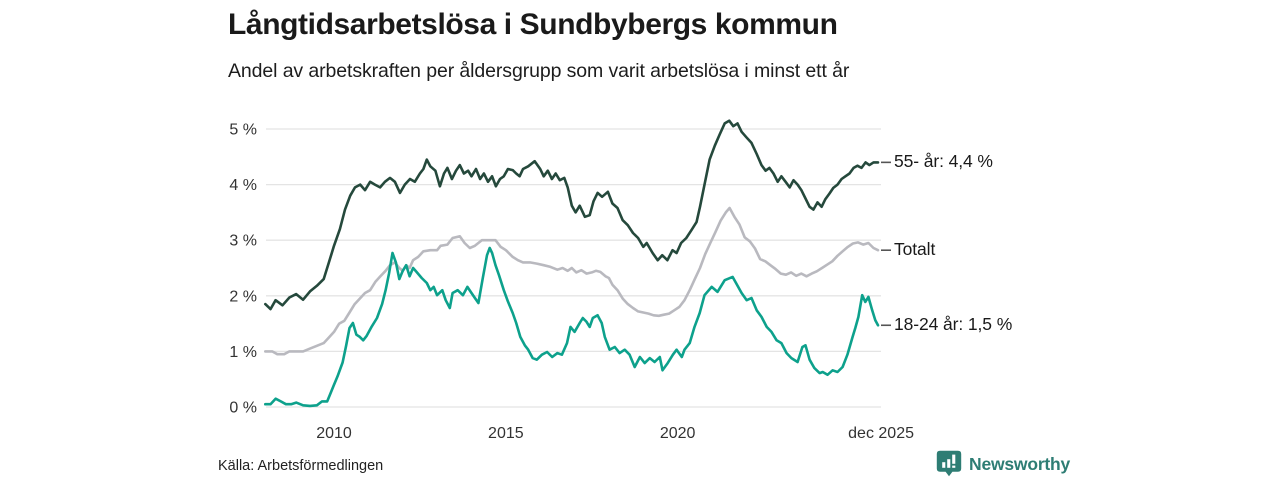 This screenshot has height=480, width=1280. What do you see at coordinates (243, 241) in the screenshot?
I see `y-tick-label: 3 %` at bounding box center [243, 241].